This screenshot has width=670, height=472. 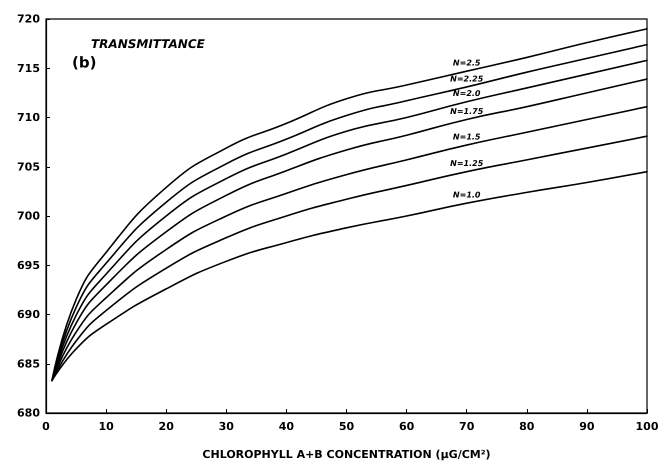 What do you see at coordinates (148, 44) in the screenshot?
I see `text: TRANSMITTANCE` at bounding box center [148, 44].